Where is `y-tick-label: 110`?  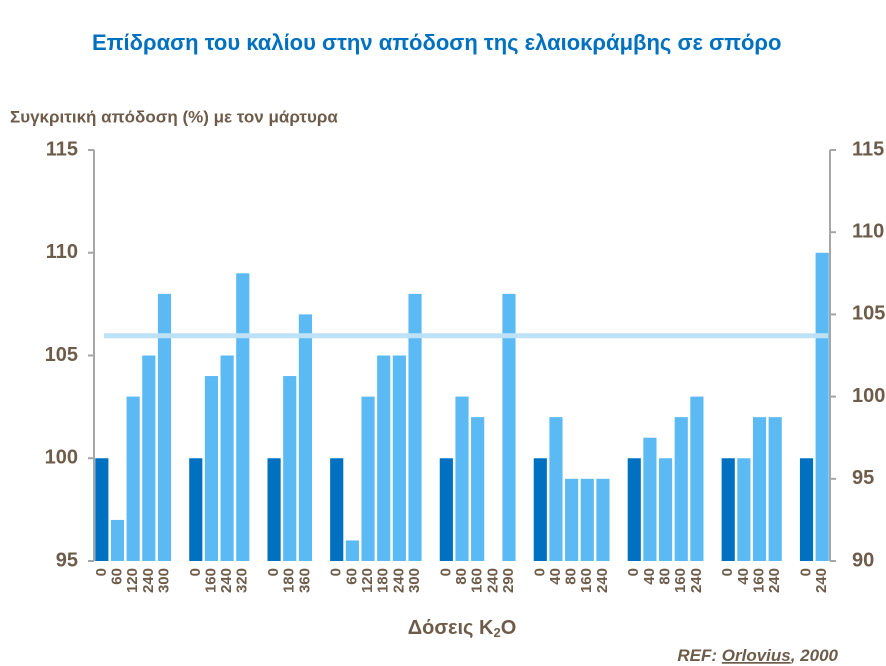
y-tick-label: 110 is located at coordinates (62, 252).